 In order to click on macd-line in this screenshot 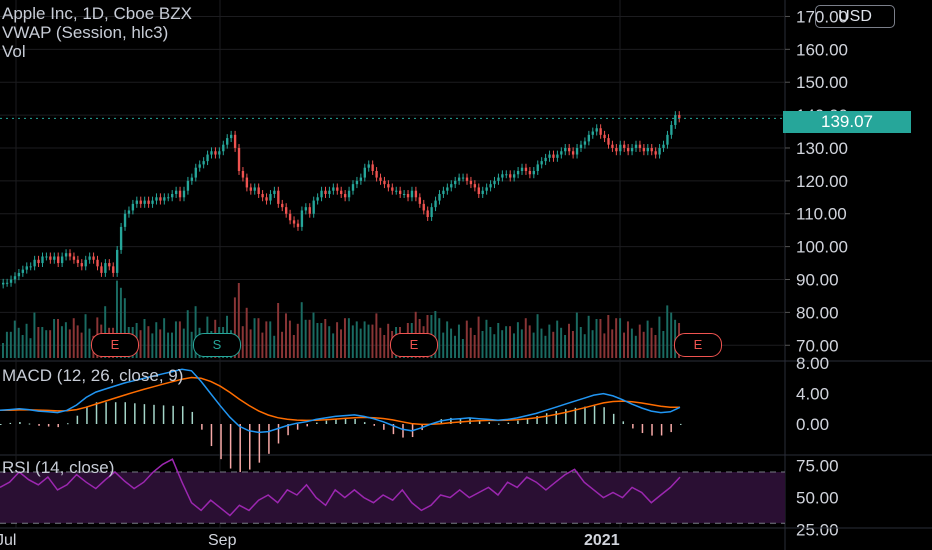, I will do `click(340, 401)`.